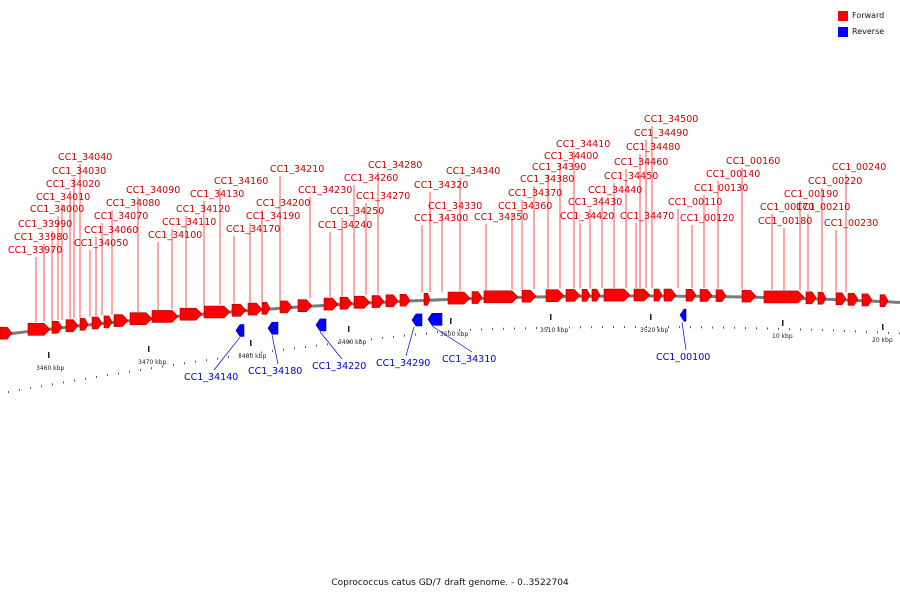 This screenshot has height=600, width=900. What do you see at coordinates (63, 197) in the screenshot?
I see `forward-gene-label: CC1_34010` at bounding box center [63, 197].